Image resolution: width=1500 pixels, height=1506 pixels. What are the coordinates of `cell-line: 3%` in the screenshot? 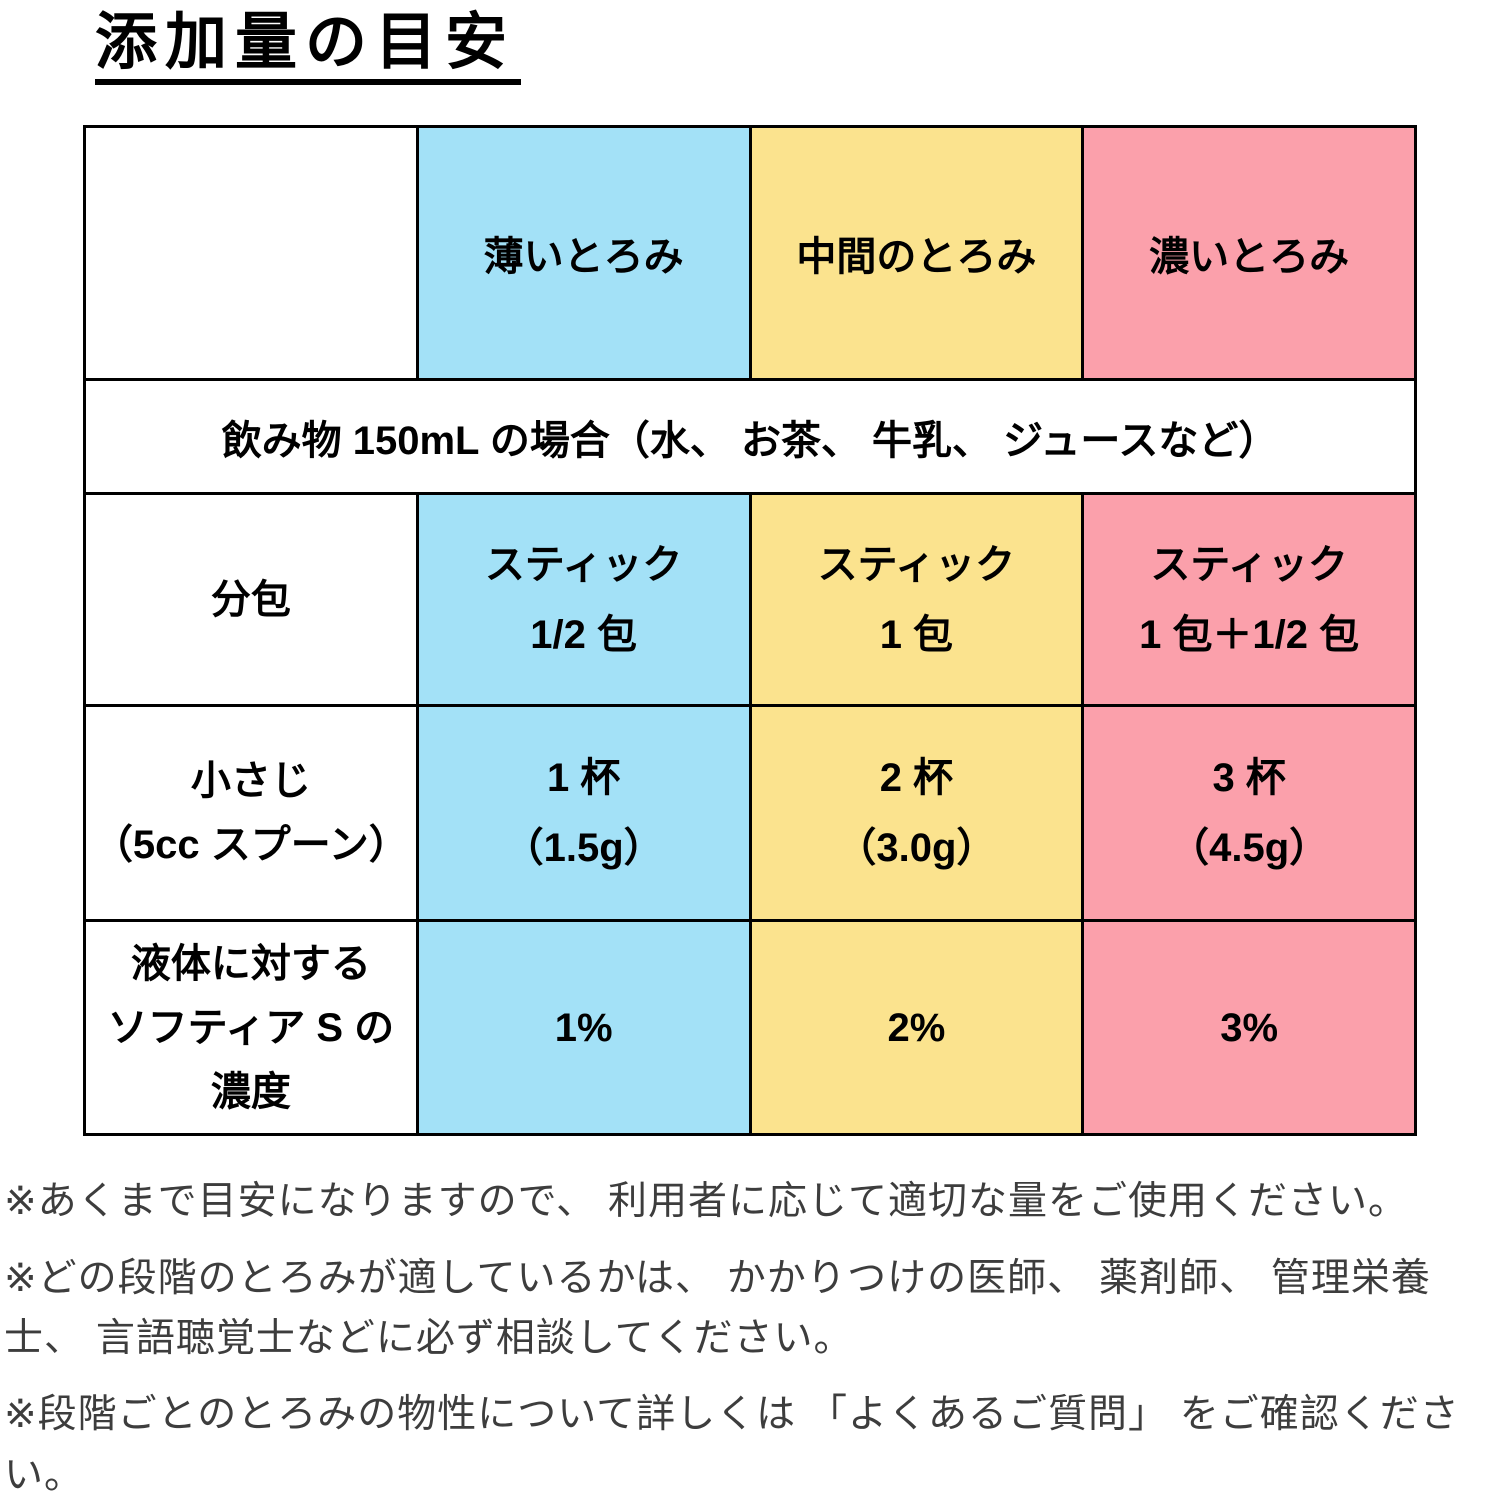 It's located at (1249, 1027).